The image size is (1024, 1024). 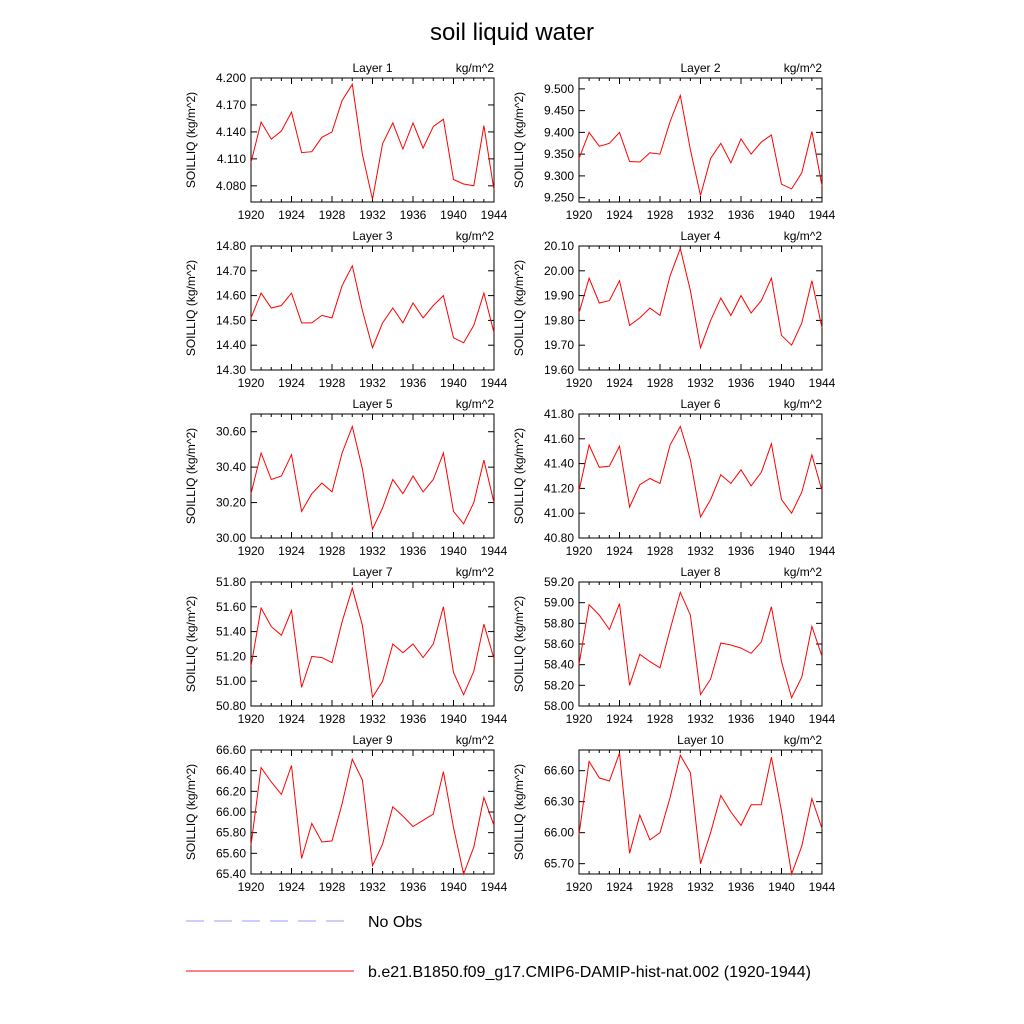 I want to click on y-tick-label: 58.60, so click(x=559, y=644).